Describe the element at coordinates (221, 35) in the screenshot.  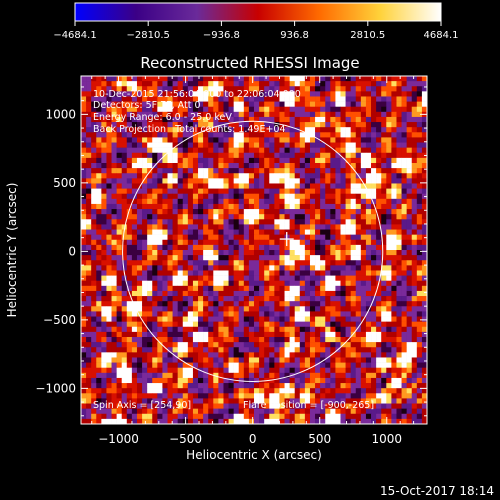
I see `colorbar-tick-label: −936.8` at that location.